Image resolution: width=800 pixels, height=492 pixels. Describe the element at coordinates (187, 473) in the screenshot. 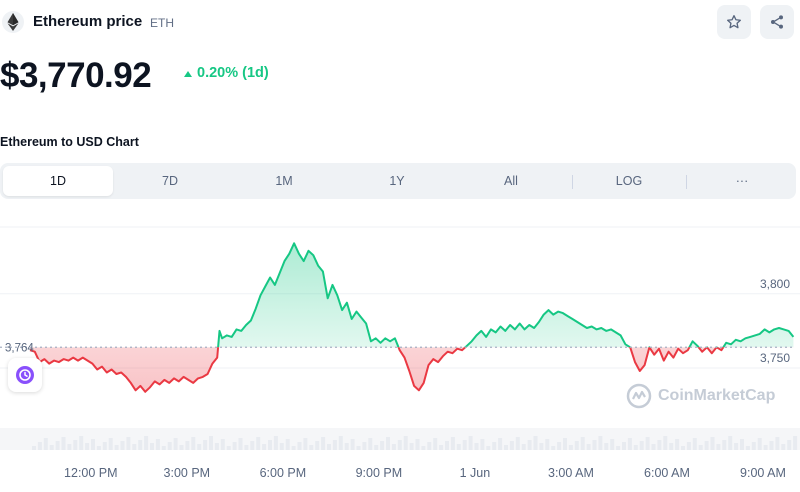

I see `x-tick-label: 3:00 PM` at that location.